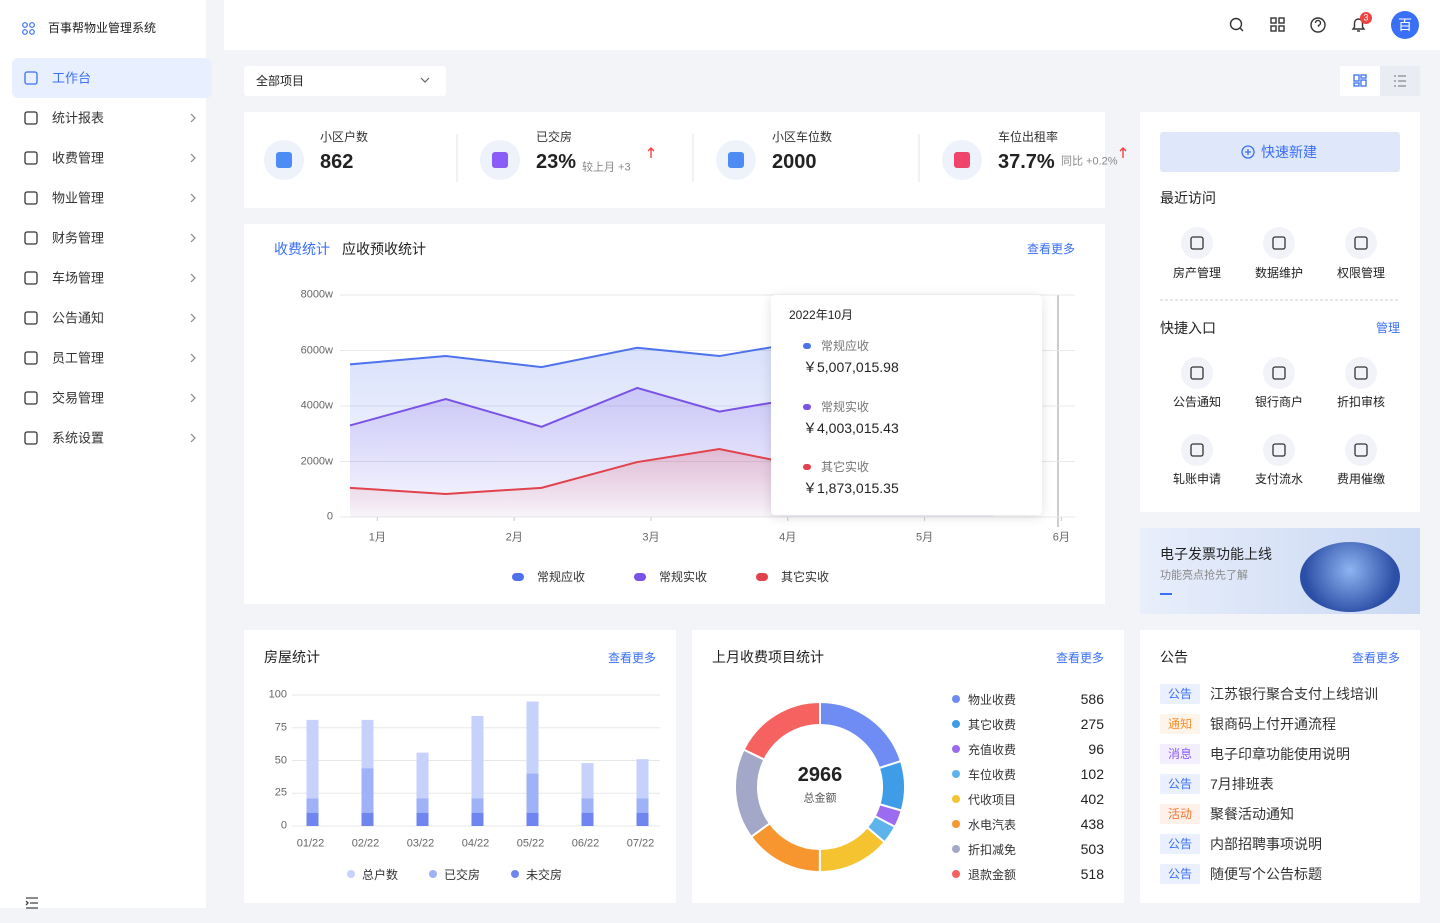  What do you see at coordinates (820, 798) in the screenshot?
I see `pie-total-label: 总金额` at bounding box center [820, 798].